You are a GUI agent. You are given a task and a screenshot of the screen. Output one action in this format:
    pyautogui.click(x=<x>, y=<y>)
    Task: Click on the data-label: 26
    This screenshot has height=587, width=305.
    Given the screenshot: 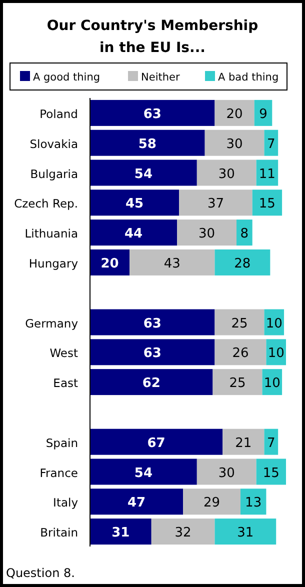 What is the action you would take?
    pyautogui.click(x=240, y=354)
    